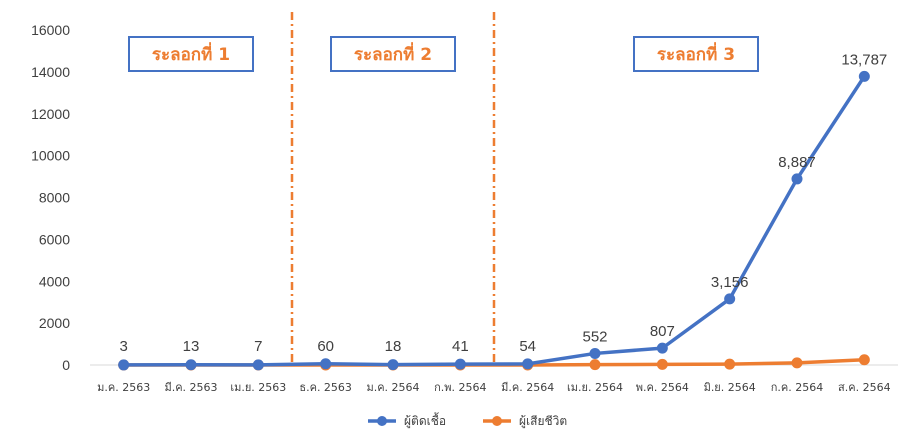  I want to click on wave-label: ระลอกที่ 3, so click(696, 53).